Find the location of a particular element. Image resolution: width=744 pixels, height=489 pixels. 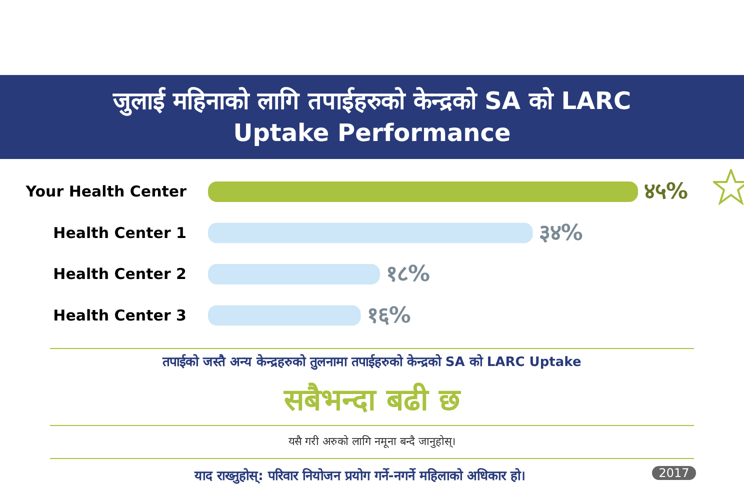

text: याद राख्नुहोस्: परिवार नियोजन प्रयोग गर्ने-नगर्ने महिलाको अधिकार हो। is located at coordinates (359, 475).